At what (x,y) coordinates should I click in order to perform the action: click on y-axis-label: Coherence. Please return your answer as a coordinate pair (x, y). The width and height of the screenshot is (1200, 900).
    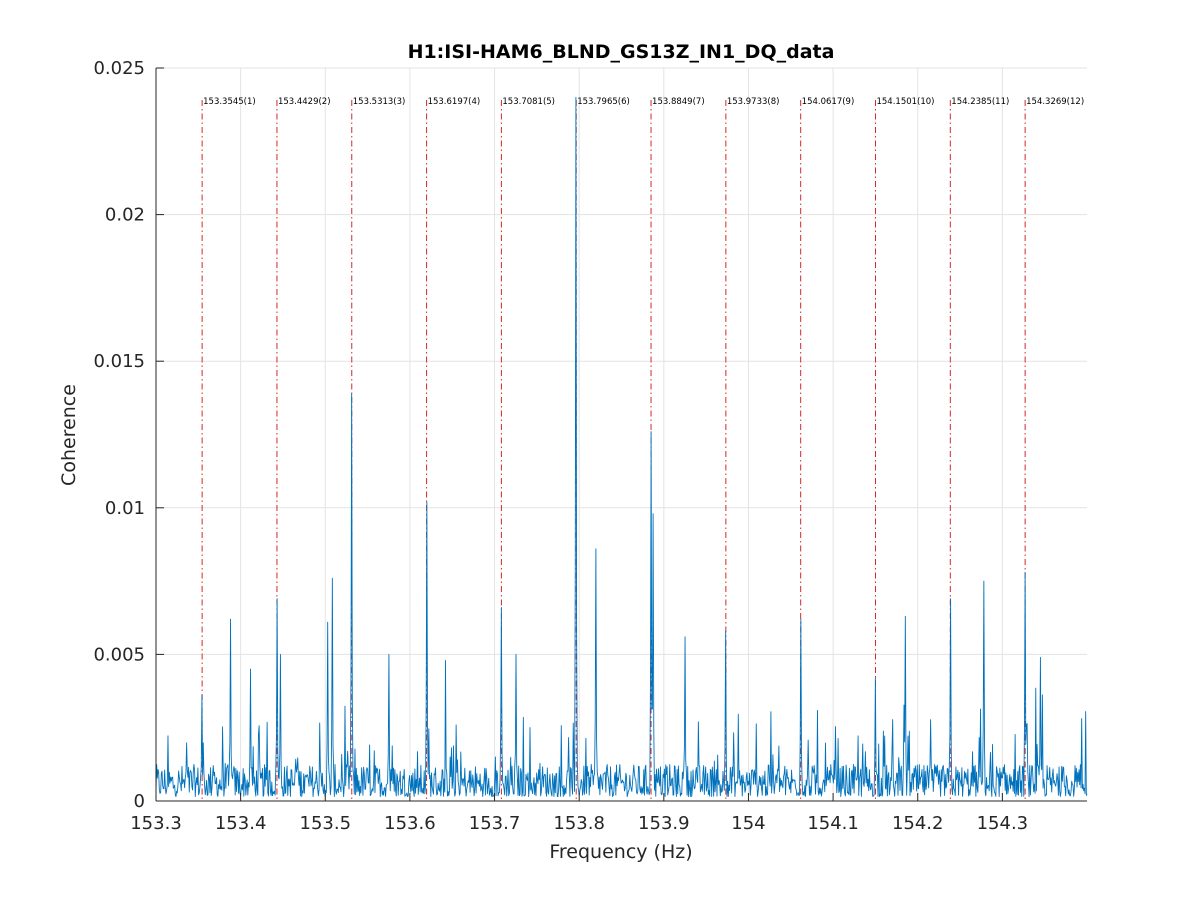
    Looking at the image, I should click on (69, 435).